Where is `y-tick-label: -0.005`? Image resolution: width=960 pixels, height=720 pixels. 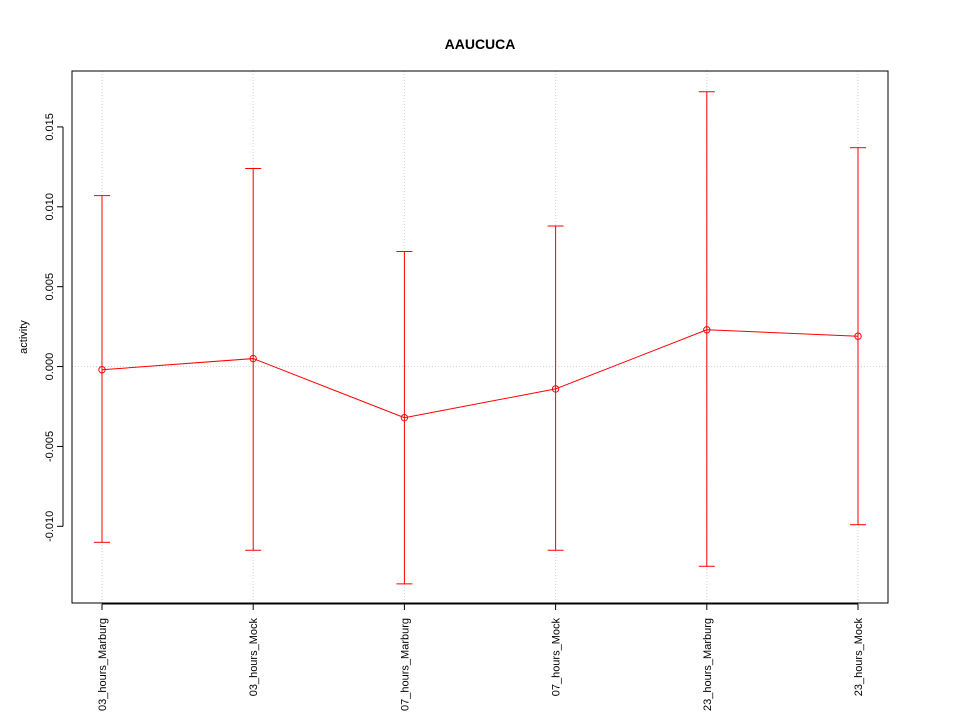 y-tick-label: -0.005 is located at coordinates (50, 446).